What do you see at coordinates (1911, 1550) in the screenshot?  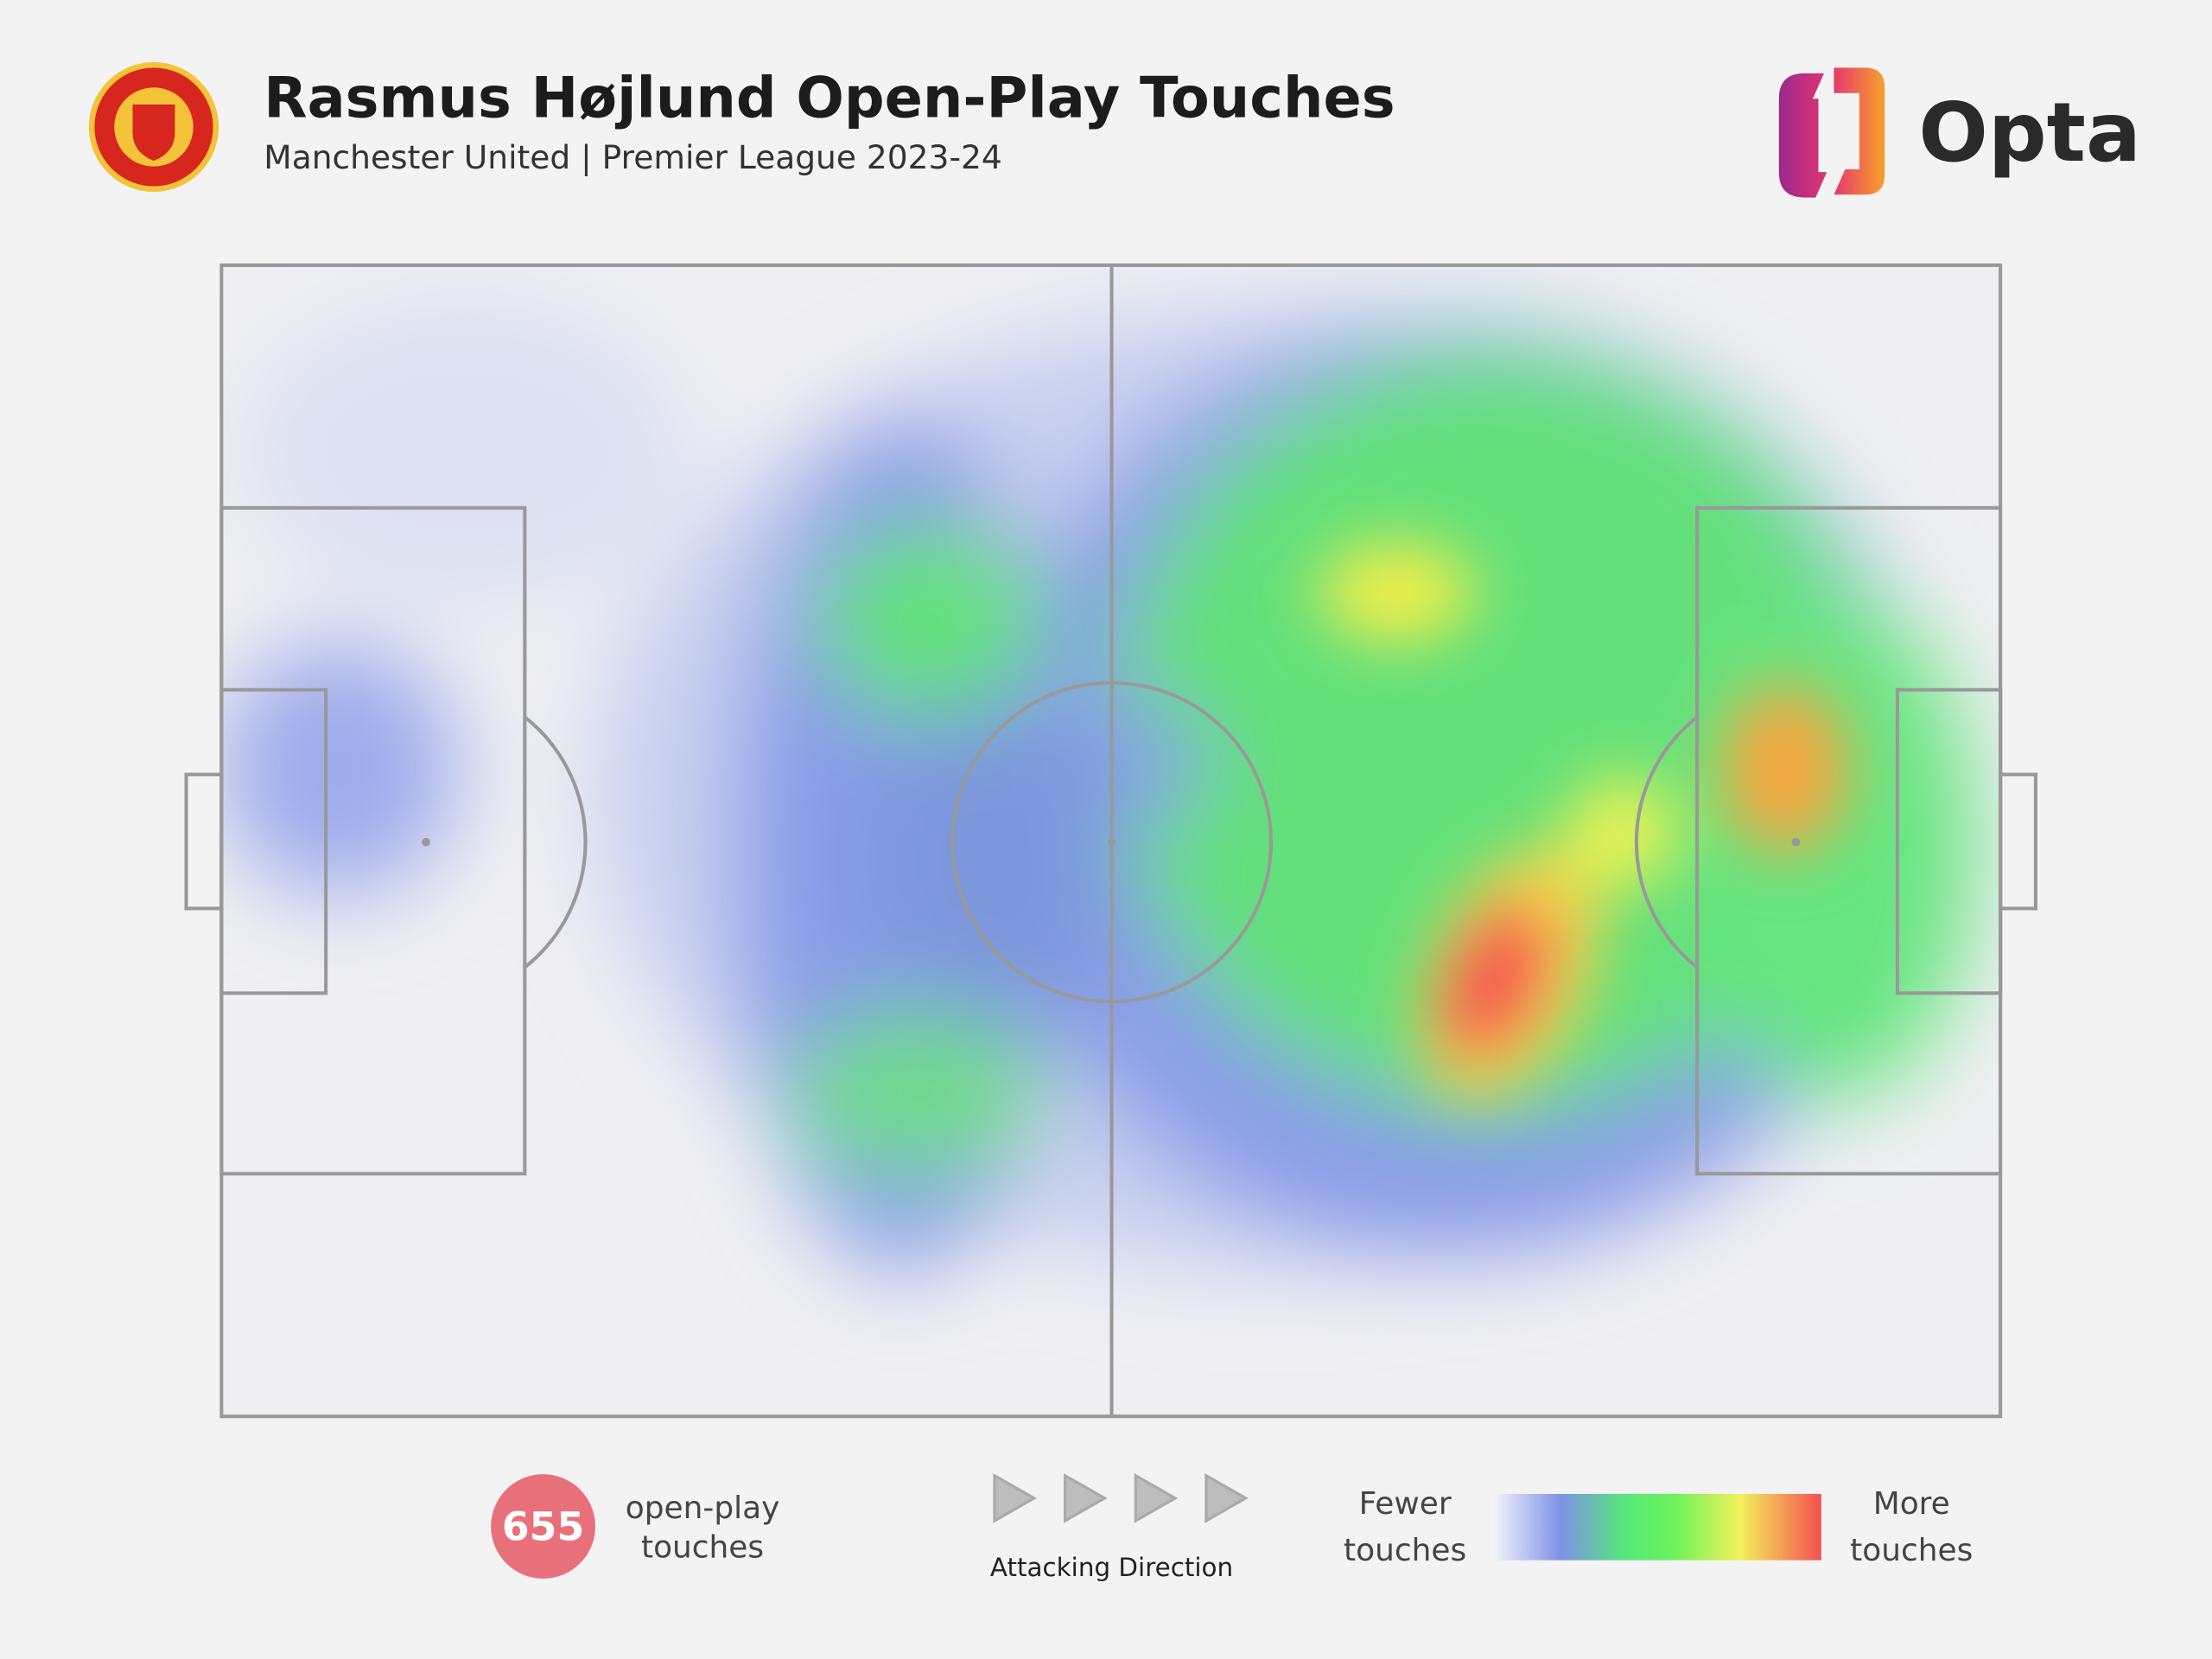 I see `legend-high: touches` at bounding box center [1911, 1550].